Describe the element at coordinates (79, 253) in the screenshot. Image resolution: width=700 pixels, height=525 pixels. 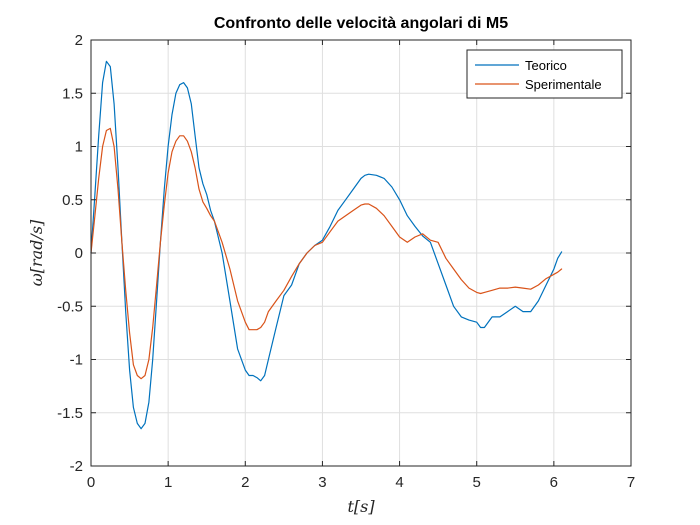
I see `y-tick-label: 0` at that location.